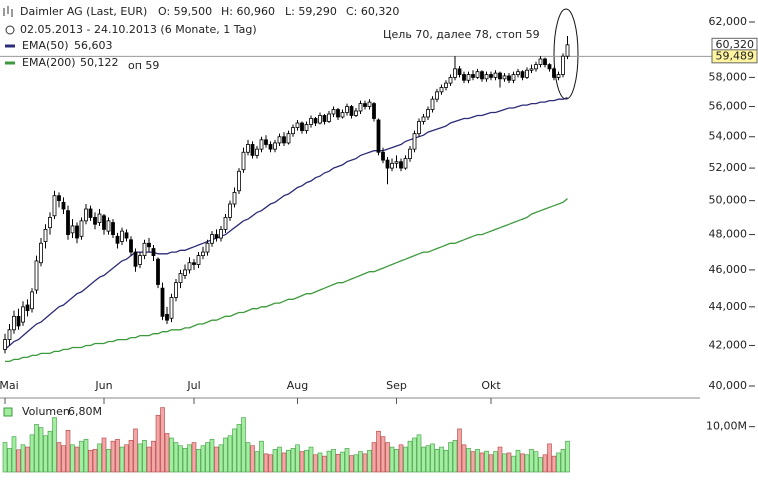 Image resolution: width=758 pixels, height=500 pixels. I want to click on y-tick-label: 62,000, so click(728, 21).